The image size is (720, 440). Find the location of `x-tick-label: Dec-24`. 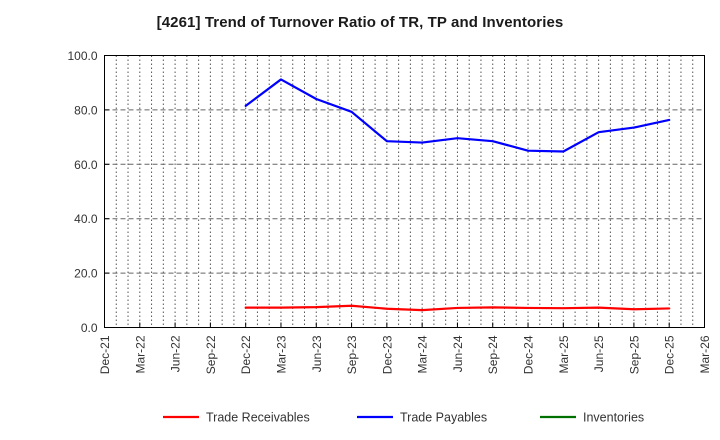

x-tick-label: Dec-24 is located at coordinates (529, 354).